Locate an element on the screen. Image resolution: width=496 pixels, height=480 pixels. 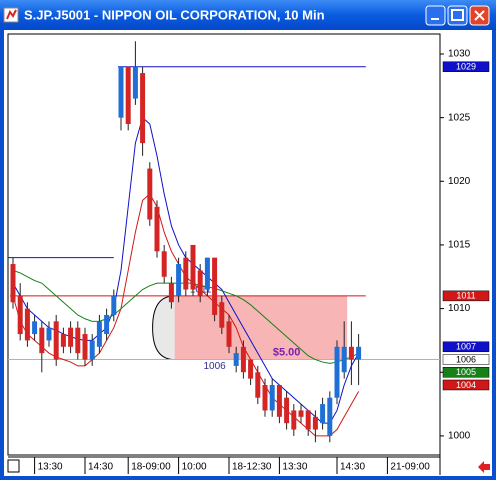
price-marker-label: 1029 is located at coordinates (466, 67).